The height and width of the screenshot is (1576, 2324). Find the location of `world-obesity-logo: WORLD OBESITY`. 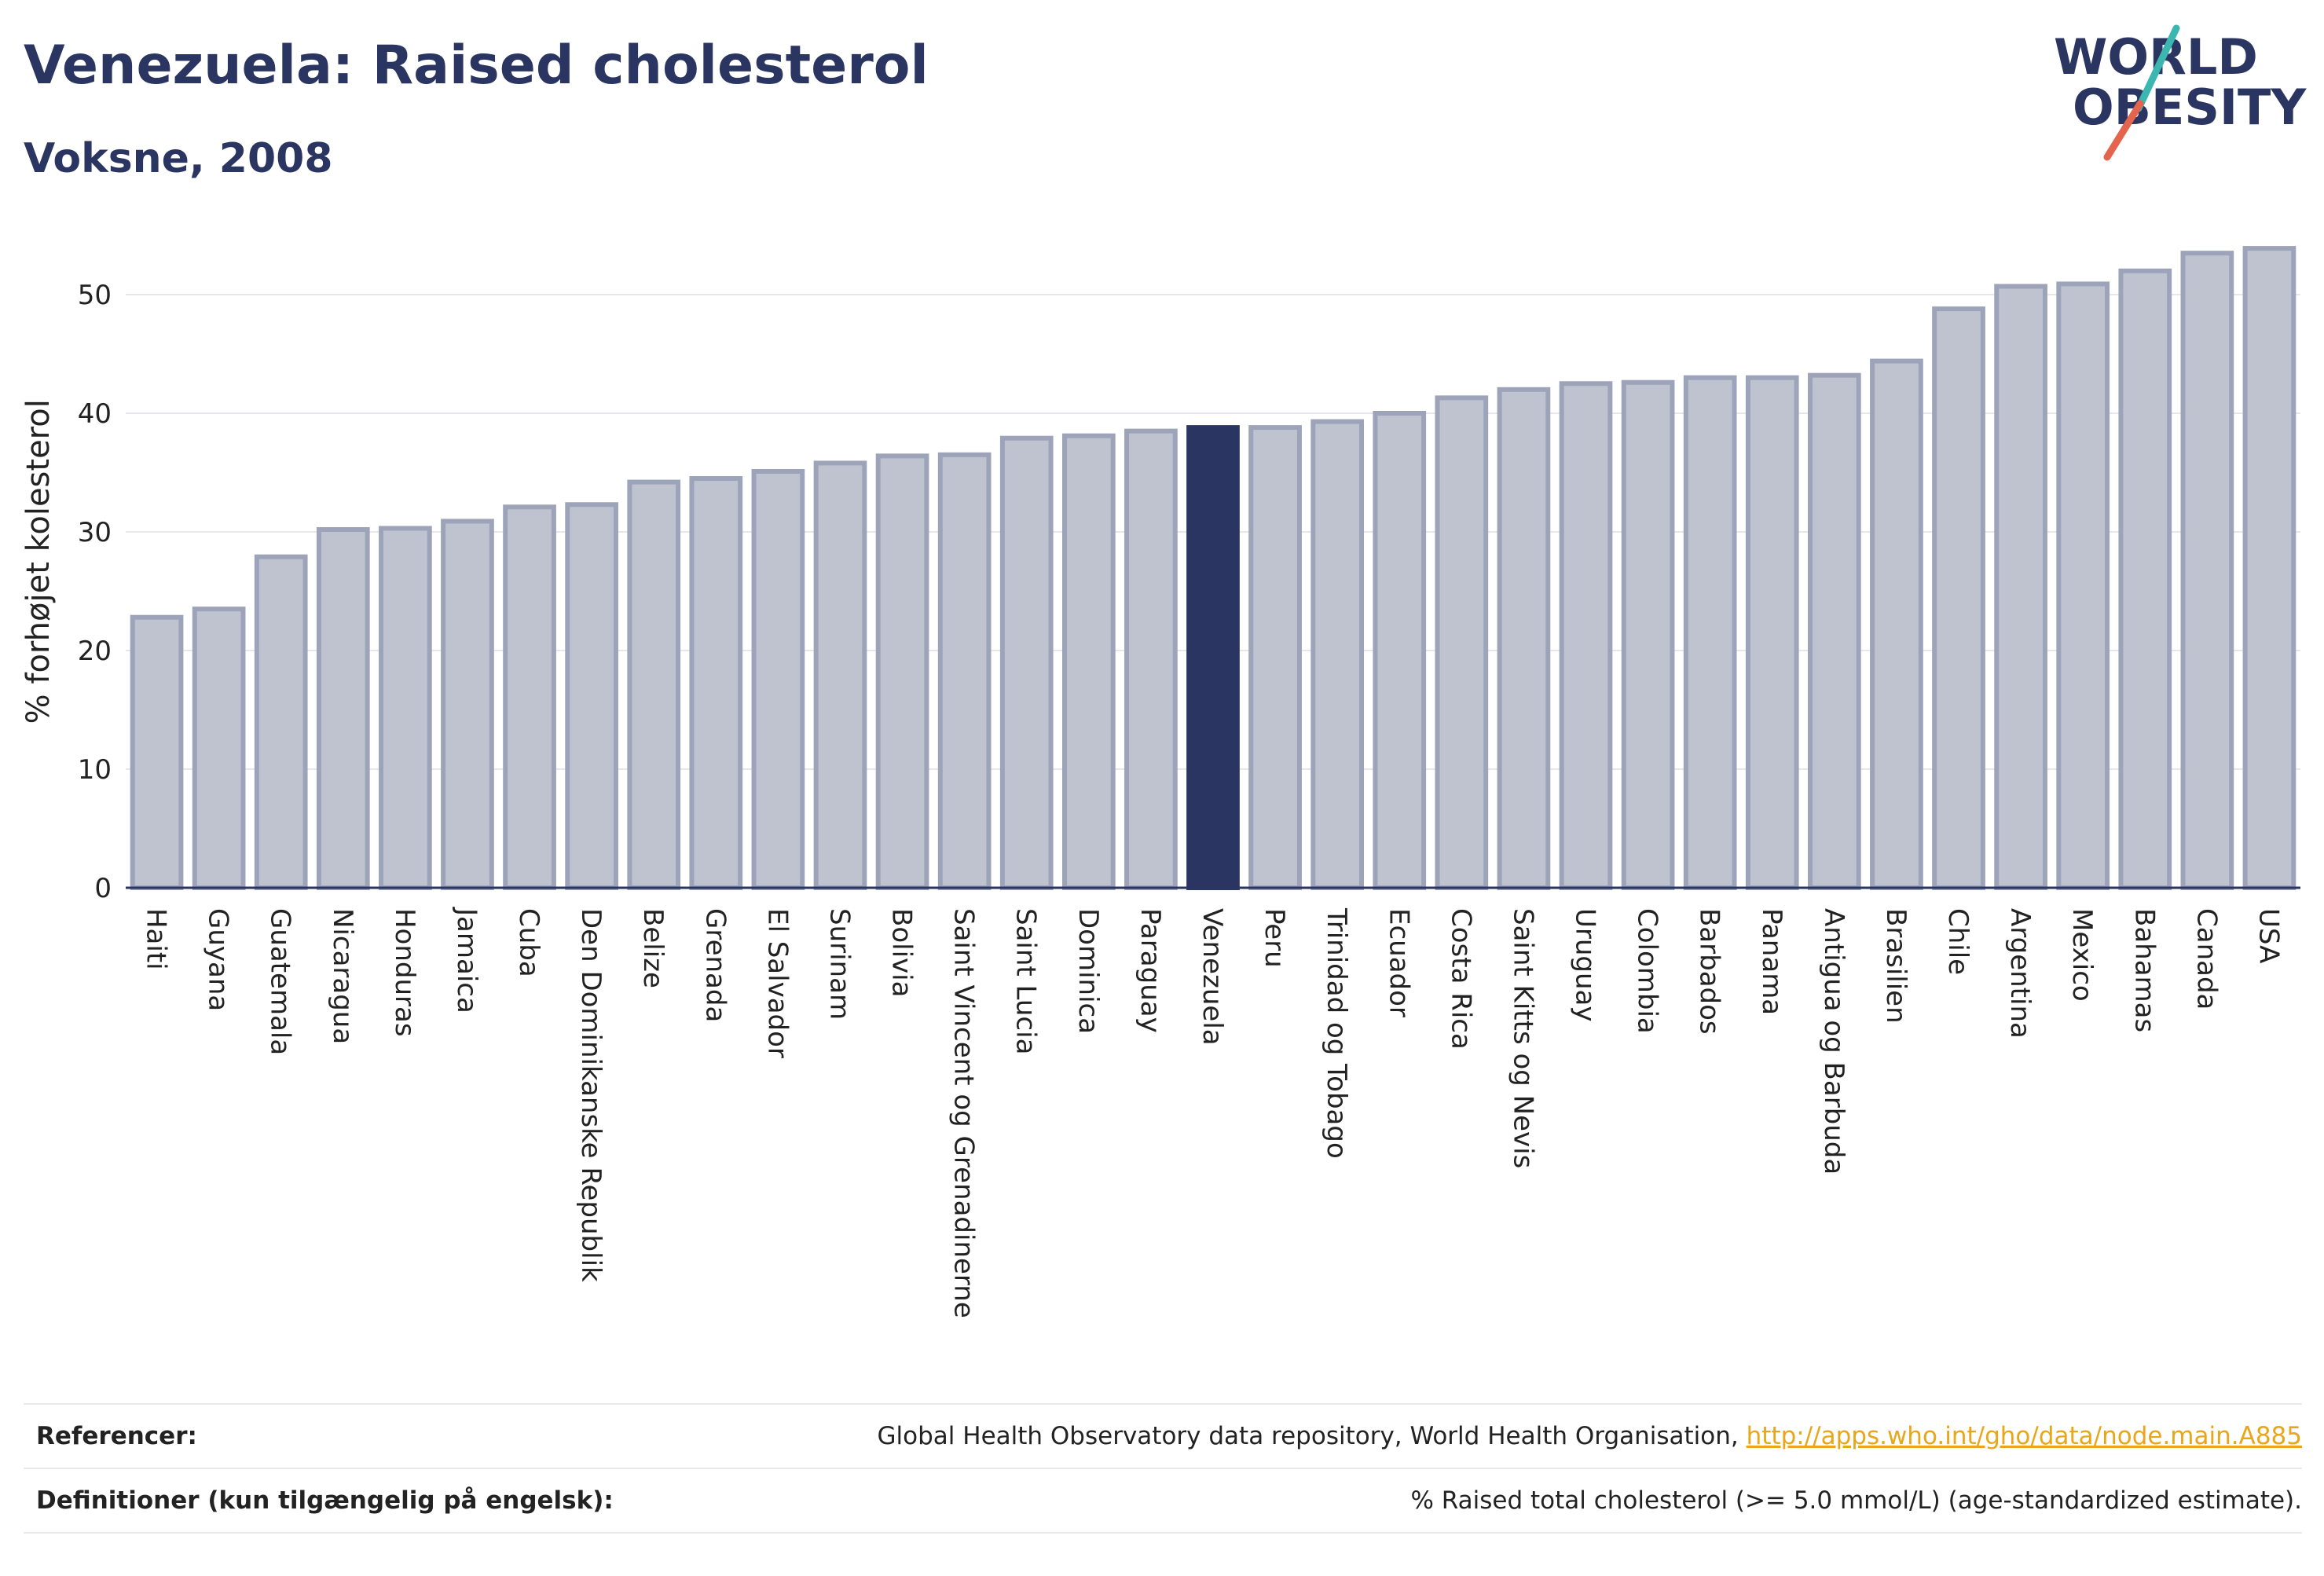

world-obesity-logo: WORLD OBESITY is located at coordinates (2180, 92).